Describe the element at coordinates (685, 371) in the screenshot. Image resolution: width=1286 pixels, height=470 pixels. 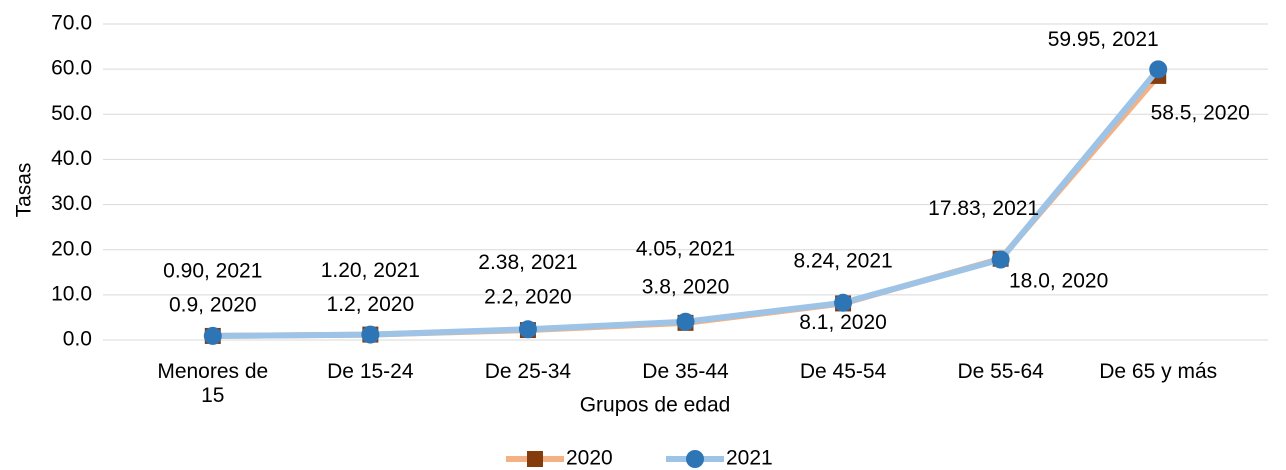
I see `x-tick-label: De 35-44` at that location.